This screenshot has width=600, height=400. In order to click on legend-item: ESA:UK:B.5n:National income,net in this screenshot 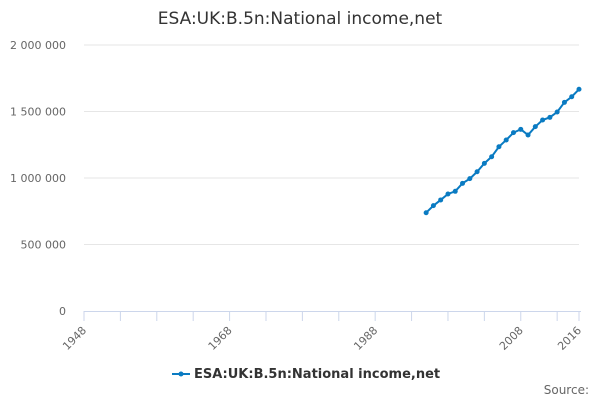, I will do `click(306, 374)`.